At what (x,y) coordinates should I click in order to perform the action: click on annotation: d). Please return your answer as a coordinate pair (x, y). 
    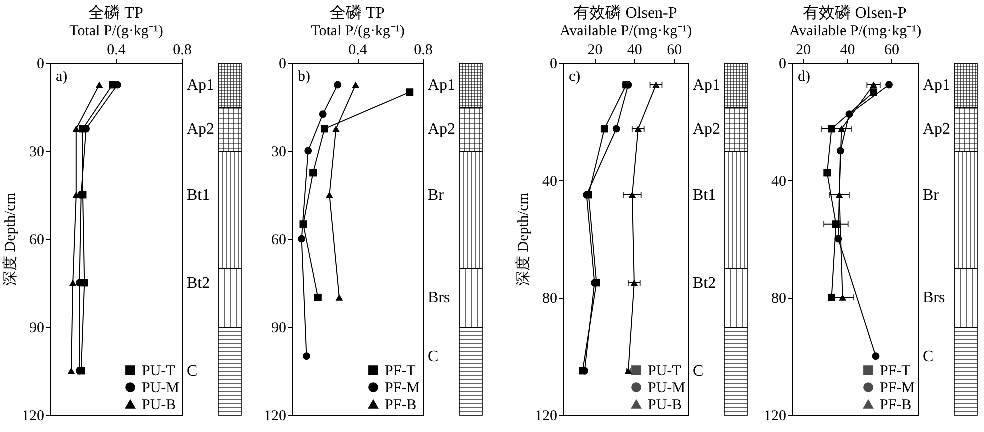
    Looking at the image, I should click on (804, 77).